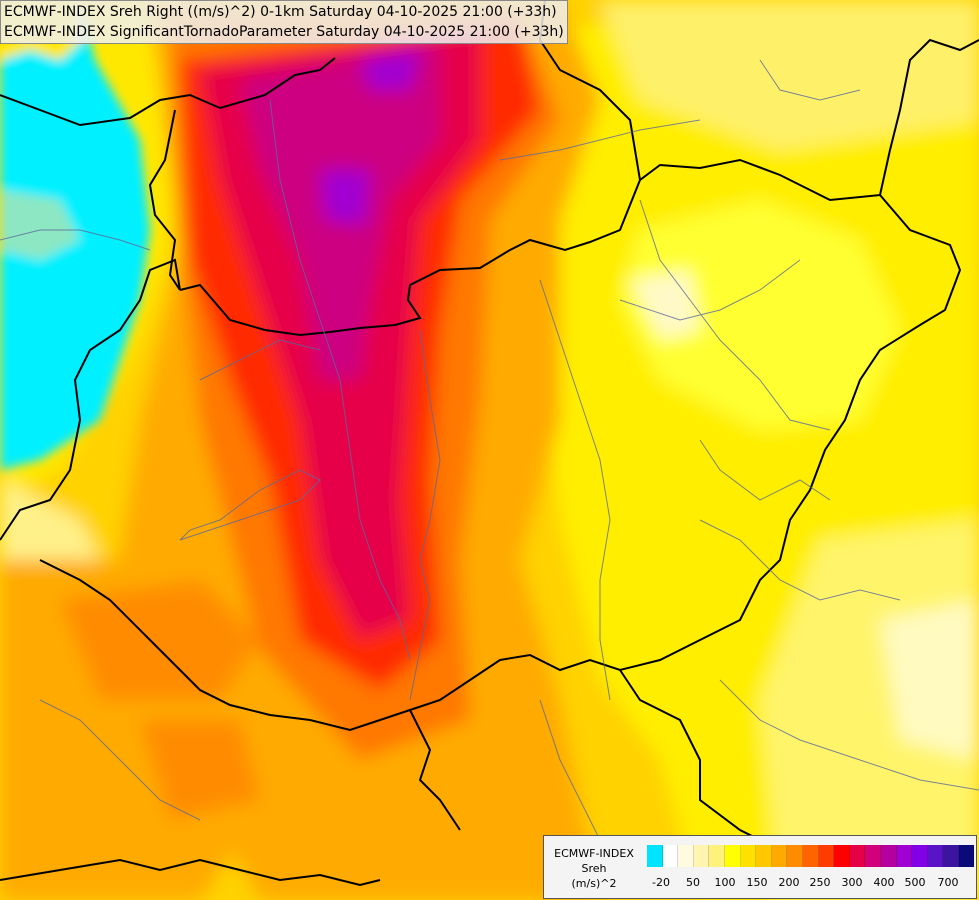  I want to click on legend-tick-label: 100, so click(725, 882).